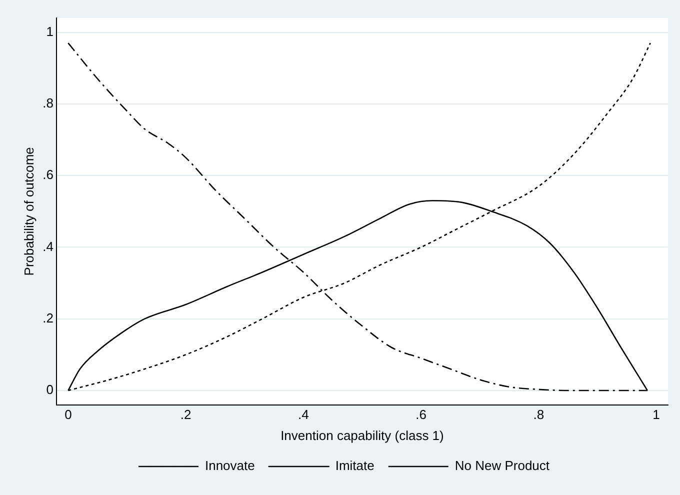 The image size is (680, 495). What do you see at coordinates (68, 414) in the screenshot?
I see `x-tick-label: 0` at bounding box center [68, 414].